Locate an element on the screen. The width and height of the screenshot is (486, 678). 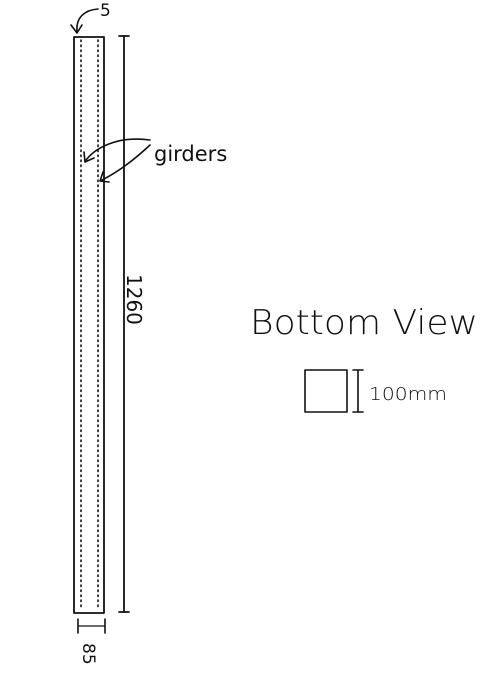
girders-leader-lower is located at coordinates (126, 162).